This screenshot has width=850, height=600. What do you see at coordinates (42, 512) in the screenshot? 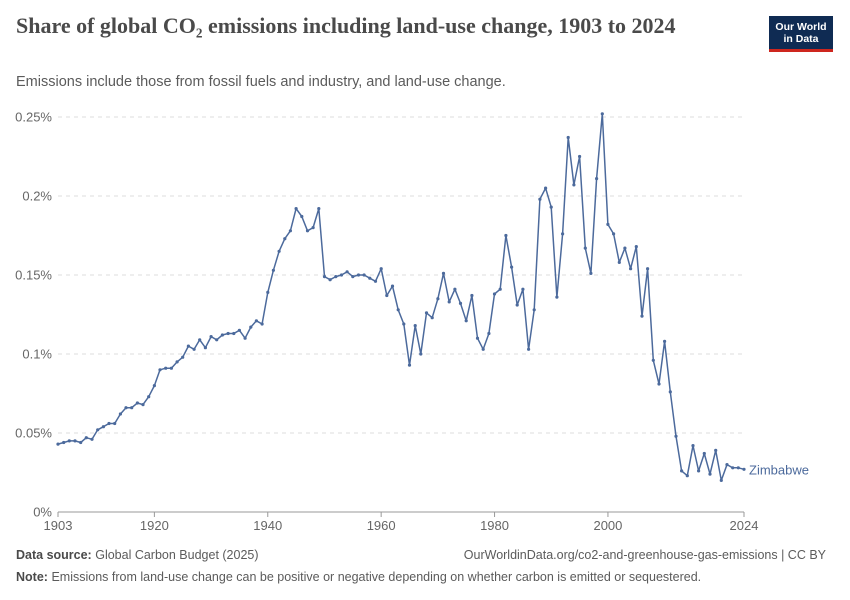
I see `y-tick-label: 0%` at bounding box center [42, 512].